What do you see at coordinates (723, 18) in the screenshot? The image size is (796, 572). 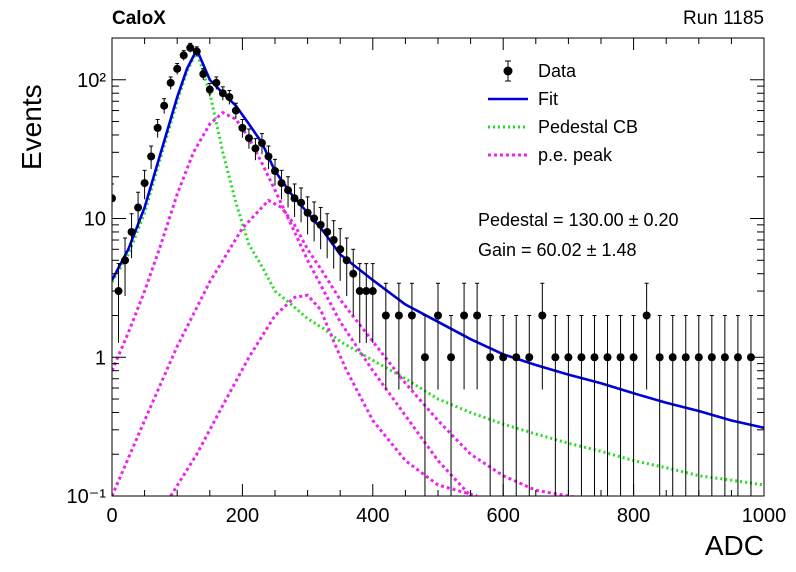 I see `run-label: Run 1185` at bounding box center [723, 18].